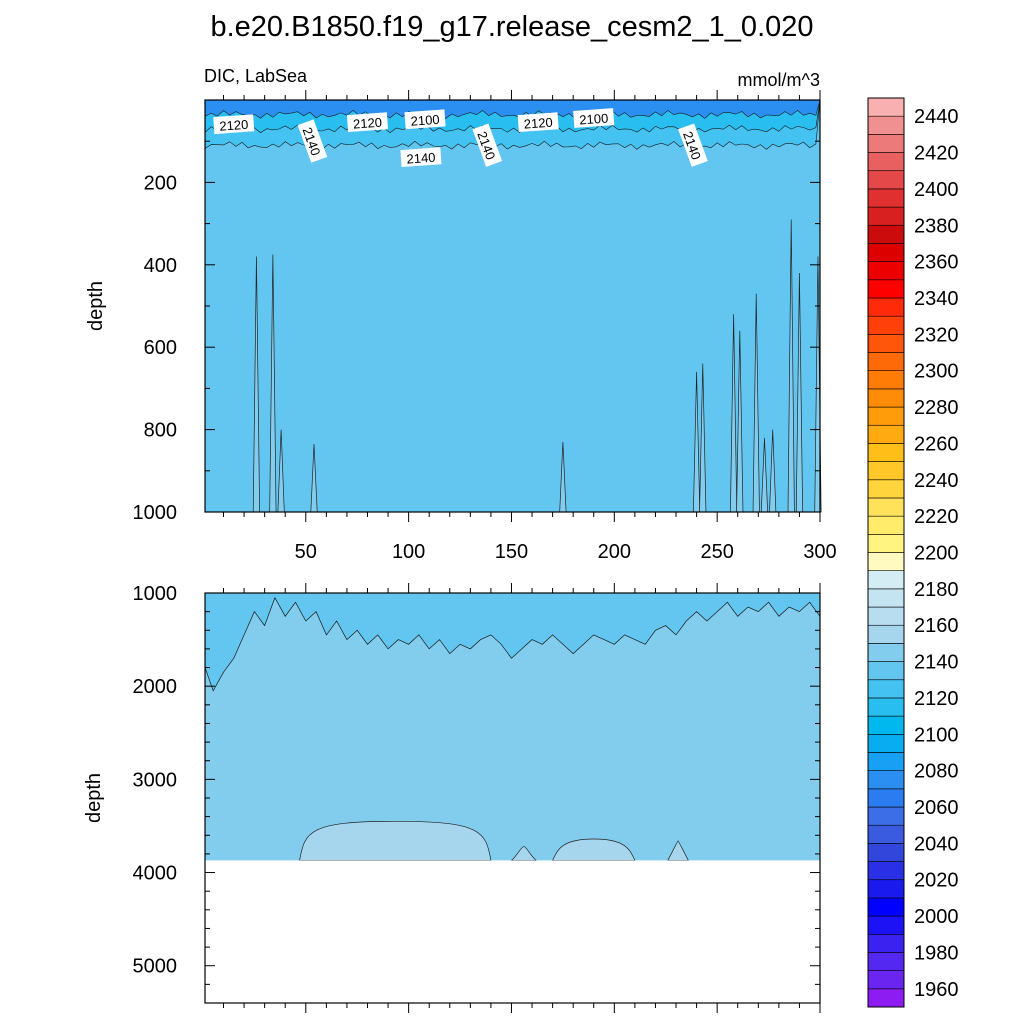  What do you see at coordinates (936, 154) in the screenshot?
I see `colorbar-tick-label: 2420` at bounding box center [936, 154].